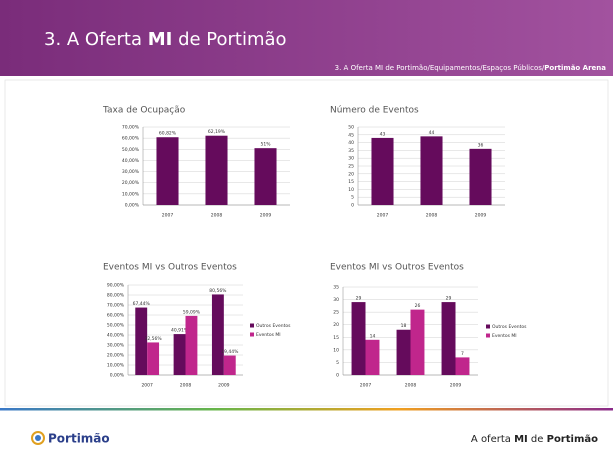 The width and height of the screenshot is (613, 459). What do you see at coordinates (144, 111) in the screenshot?
I see `chart-title: Taxa de Ocupação` at bounding box center [144, 111].